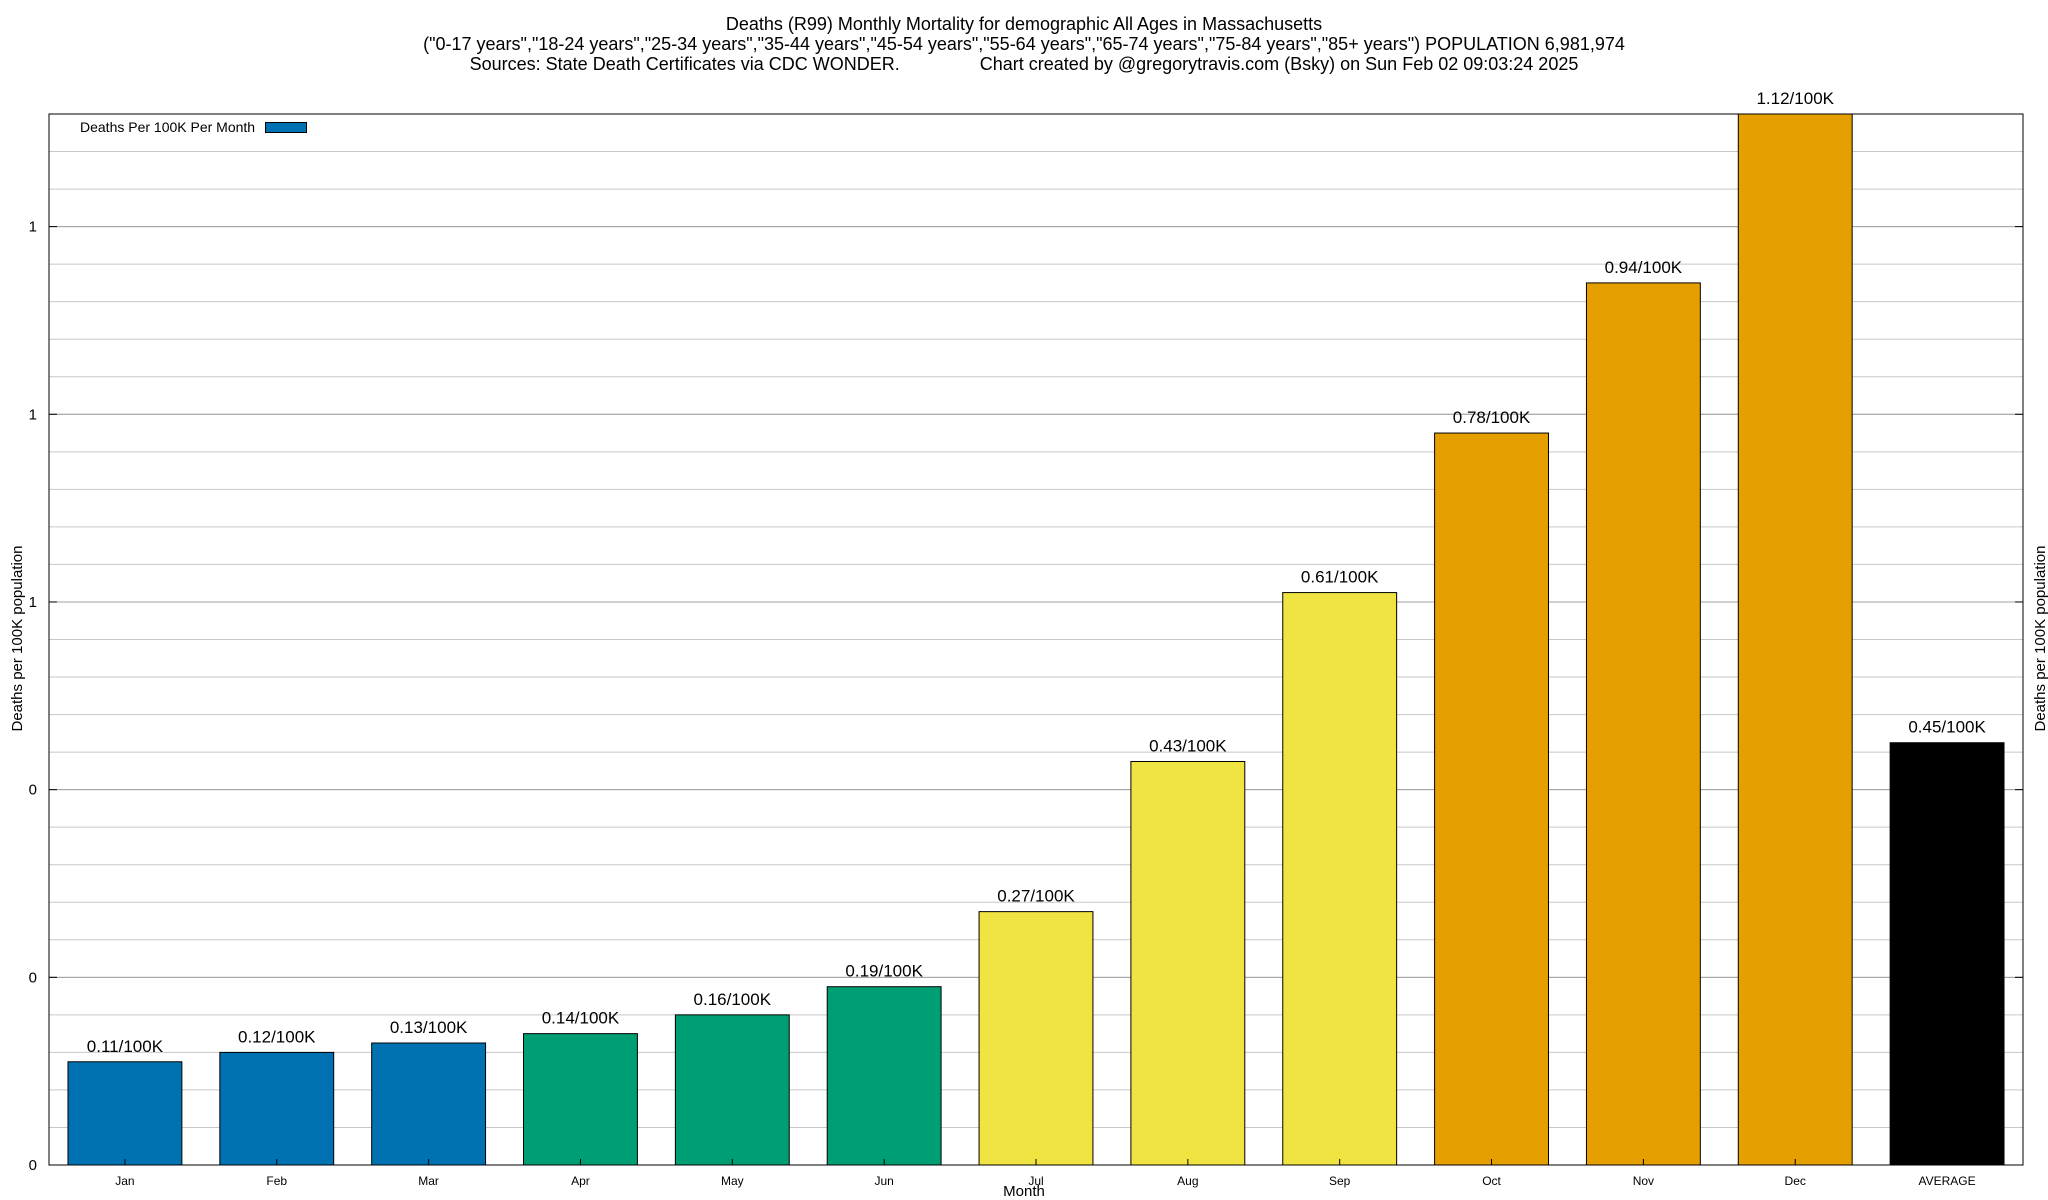  Describe the element at coordinates (124, 1181) in the screenshot. I see `x-tick-label: Jan` at that location.